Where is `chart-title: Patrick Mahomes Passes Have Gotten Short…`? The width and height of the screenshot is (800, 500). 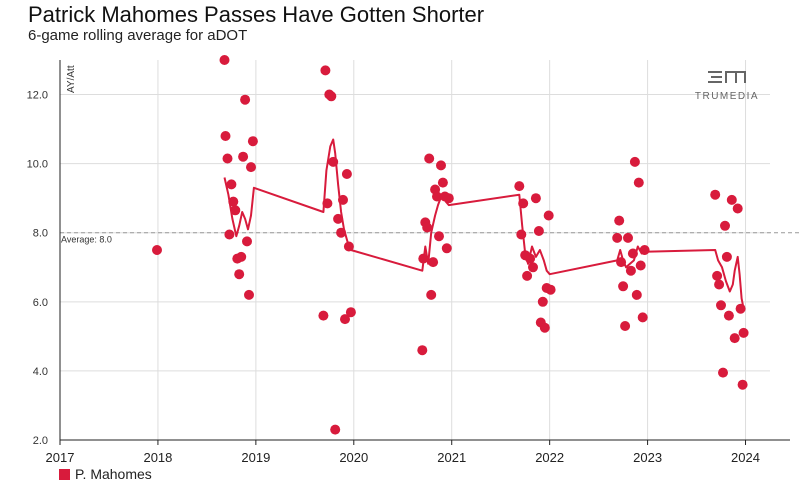 chart-title: Patrick Mahomes Passes Have Gotten Short… is located at coordinates (256, 14).